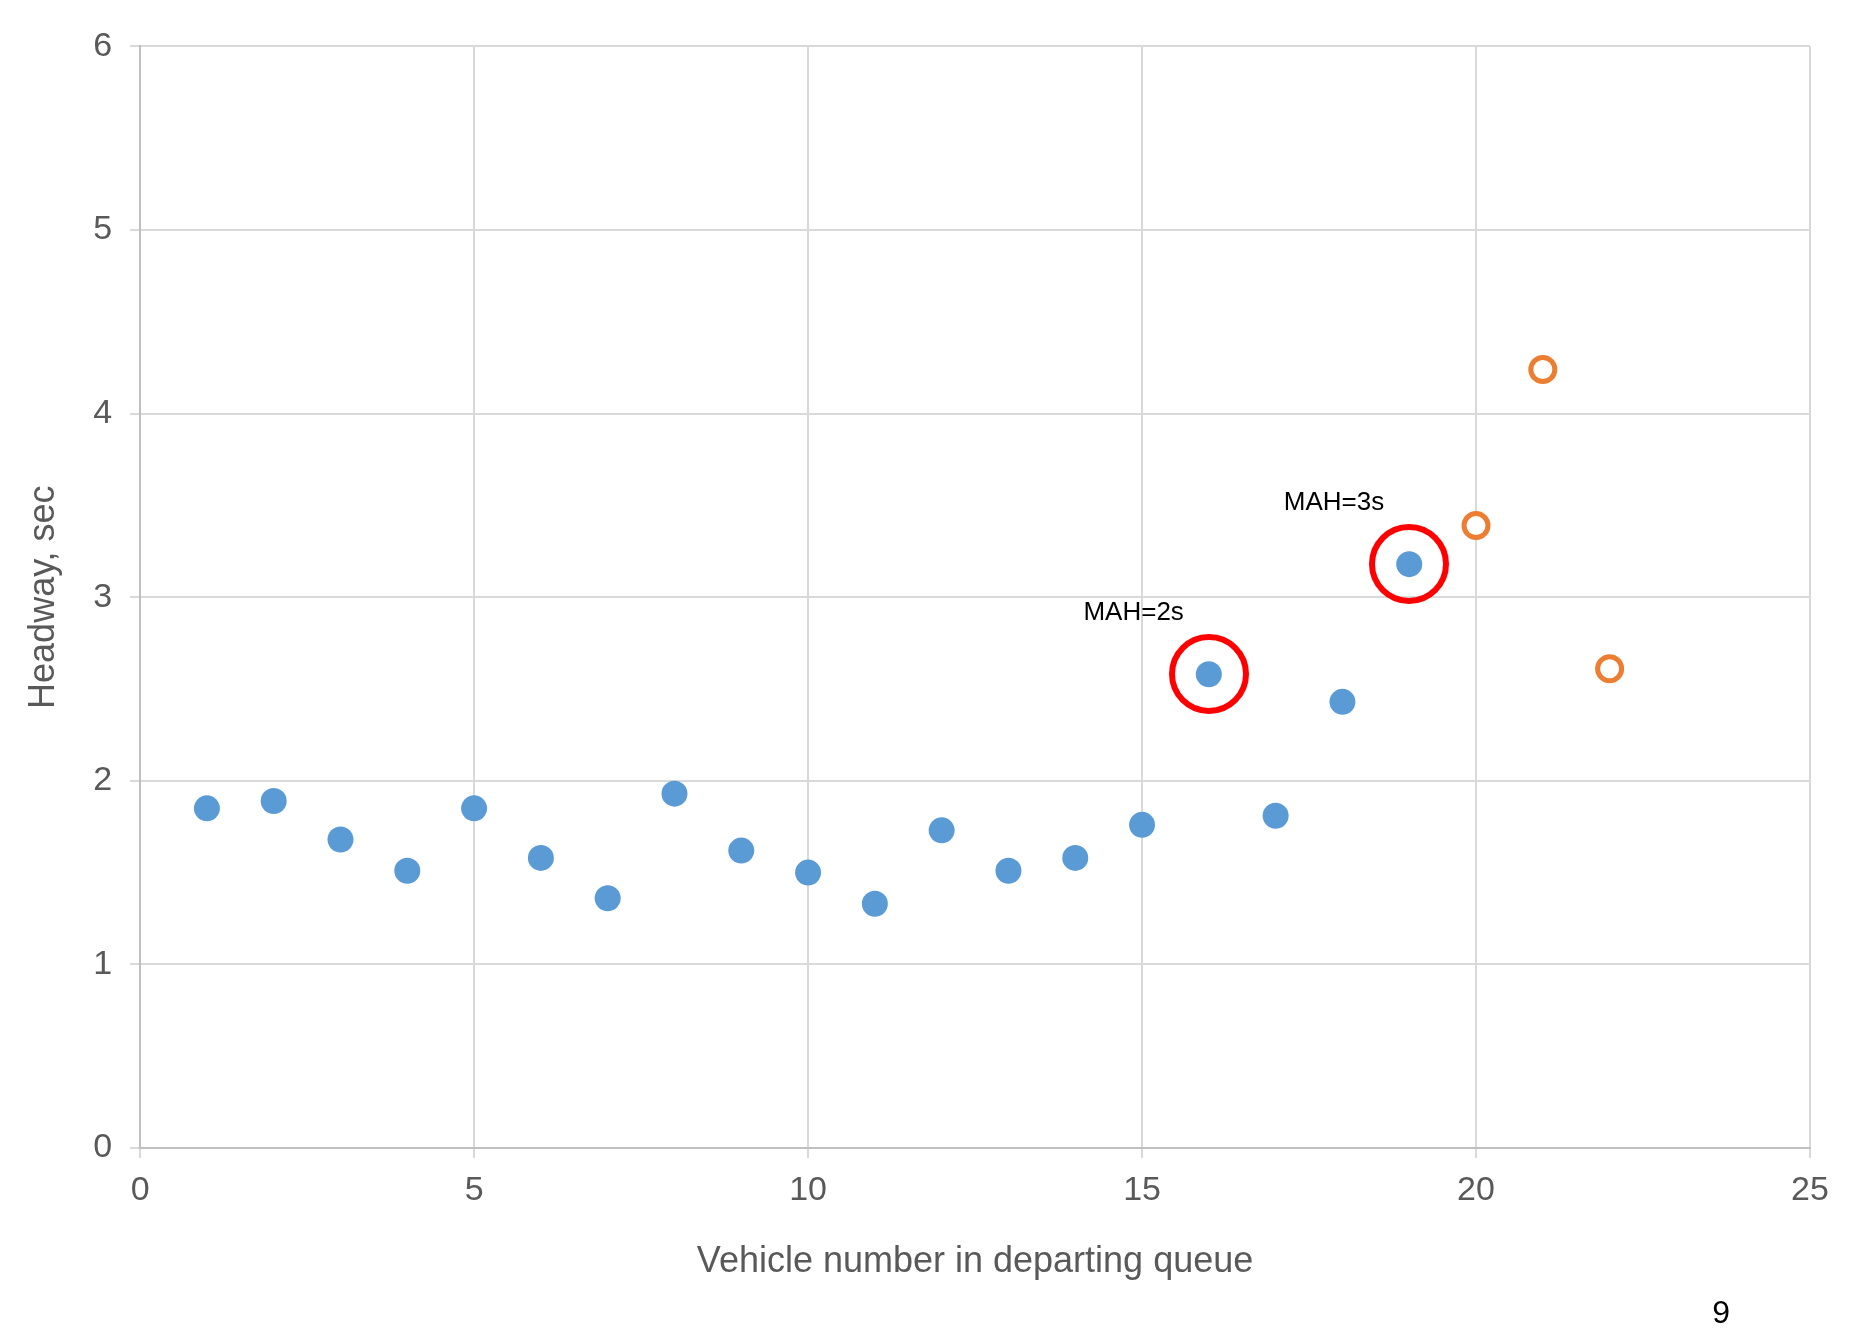 This screenshot has height=1331, width=1858. What do you see at coordinates (1476, 1187) in the screenshot?
I see `x-tick-label: 20` at bounding box center [1476, 1187].